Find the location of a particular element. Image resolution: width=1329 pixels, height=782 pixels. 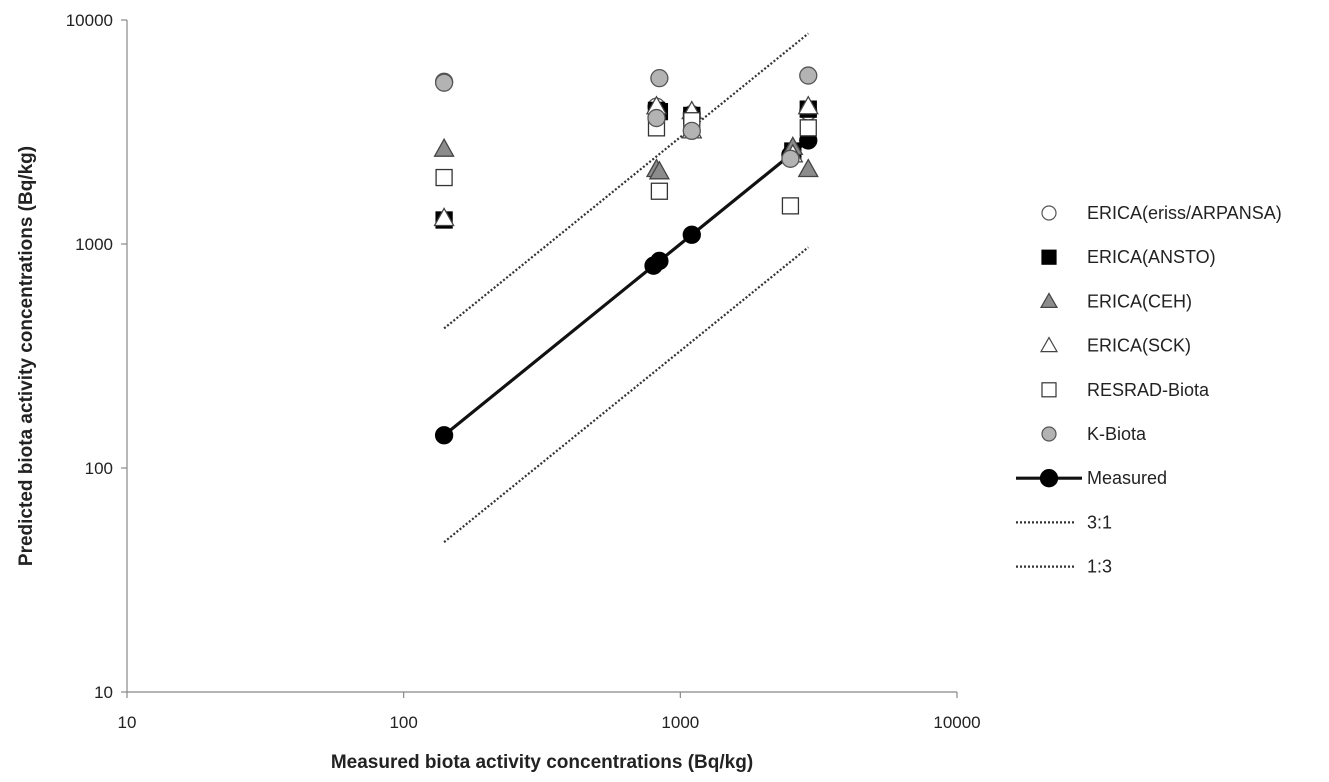

series-erica-ansto is located at coordinates (626, 164).